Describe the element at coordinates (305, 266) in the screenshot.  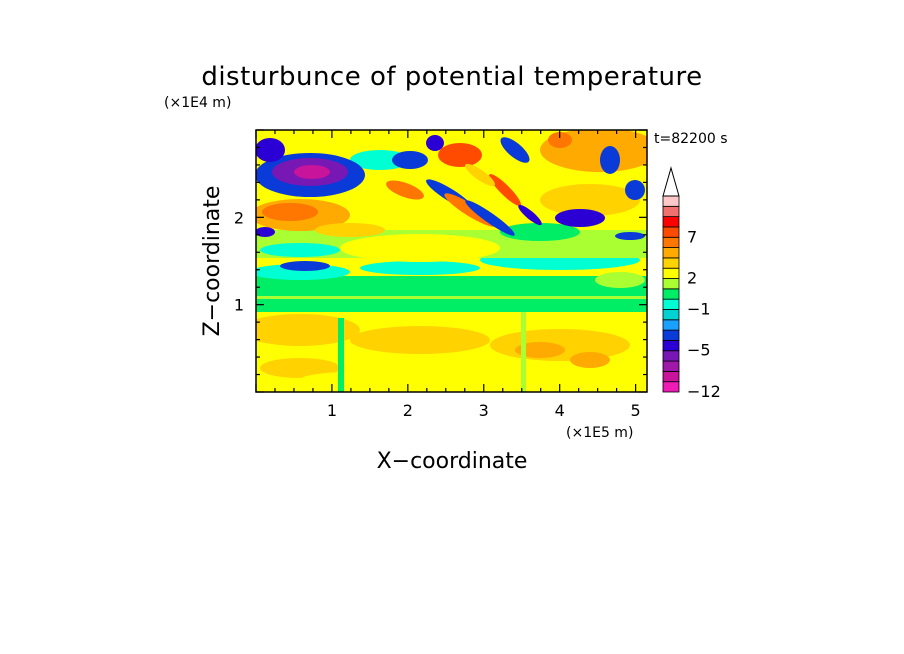
I see `upper-blue-patch` at that location.